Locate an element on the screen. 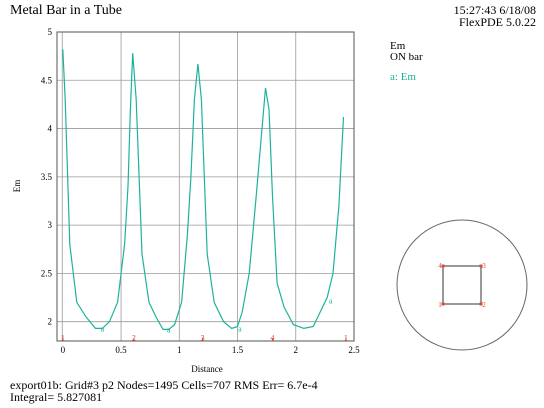  segment-marker-label: 3 is located at coordinates (203, 338).